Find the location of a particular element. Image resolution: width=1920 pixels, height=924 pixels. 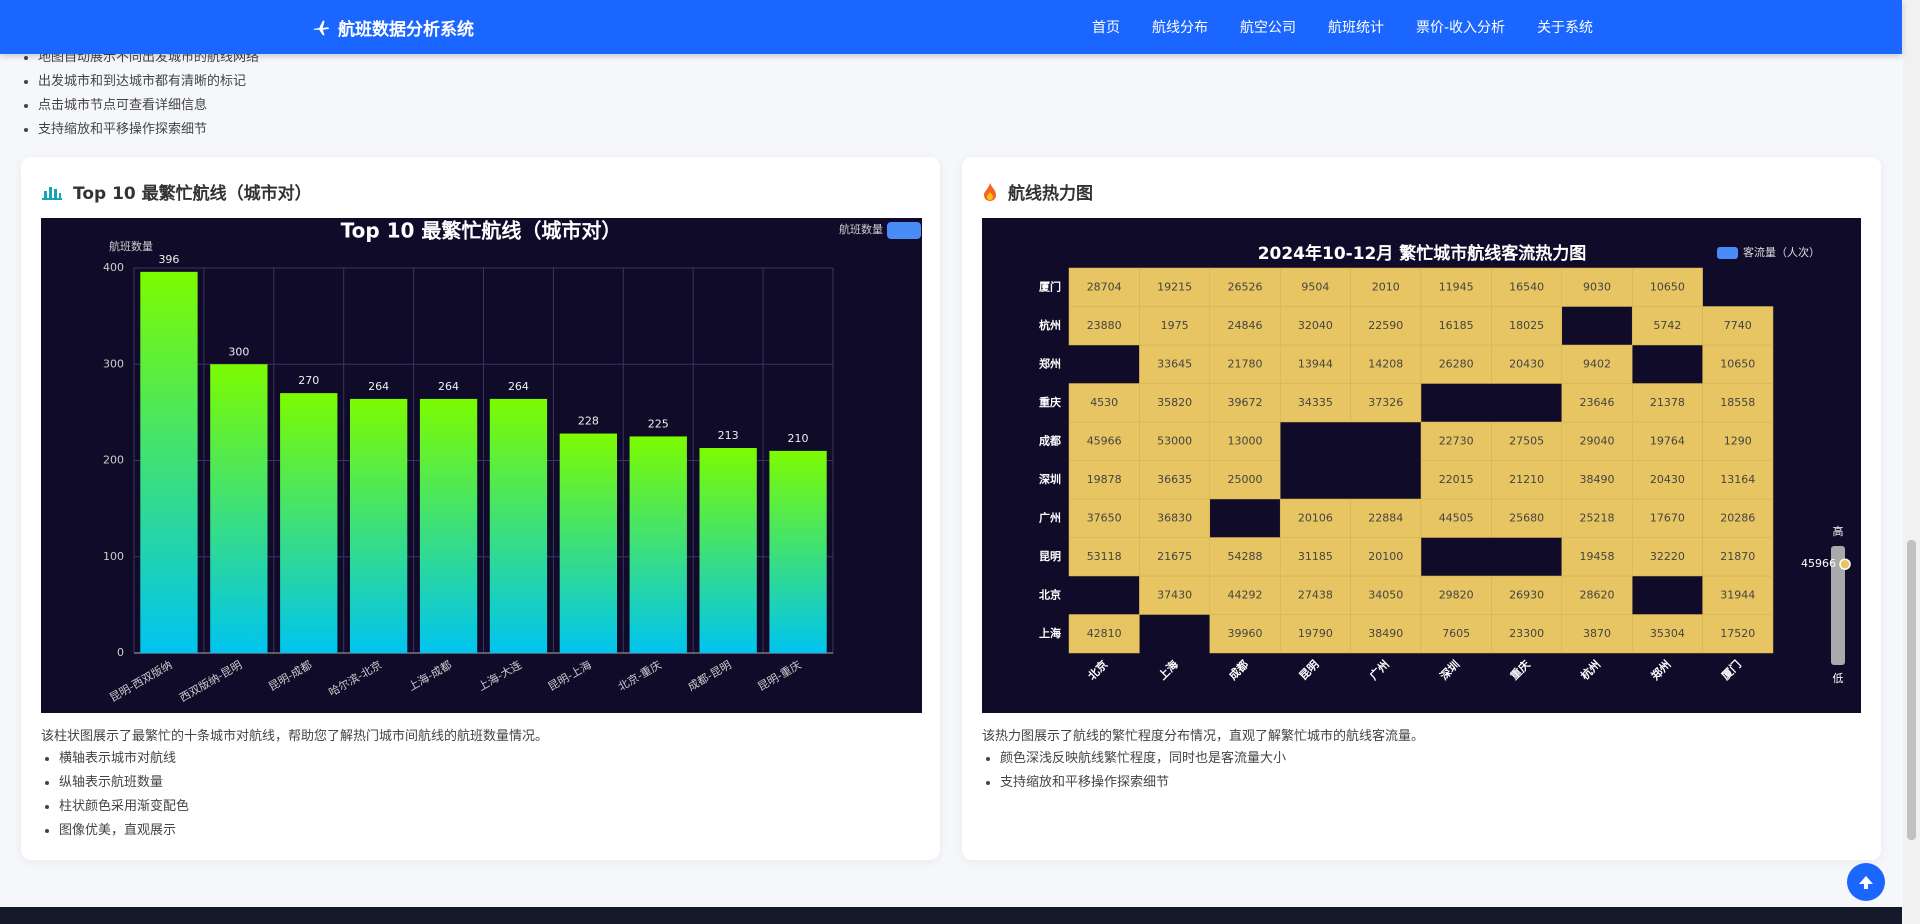

visualmap-bar is located at coordinates (1838, 605).